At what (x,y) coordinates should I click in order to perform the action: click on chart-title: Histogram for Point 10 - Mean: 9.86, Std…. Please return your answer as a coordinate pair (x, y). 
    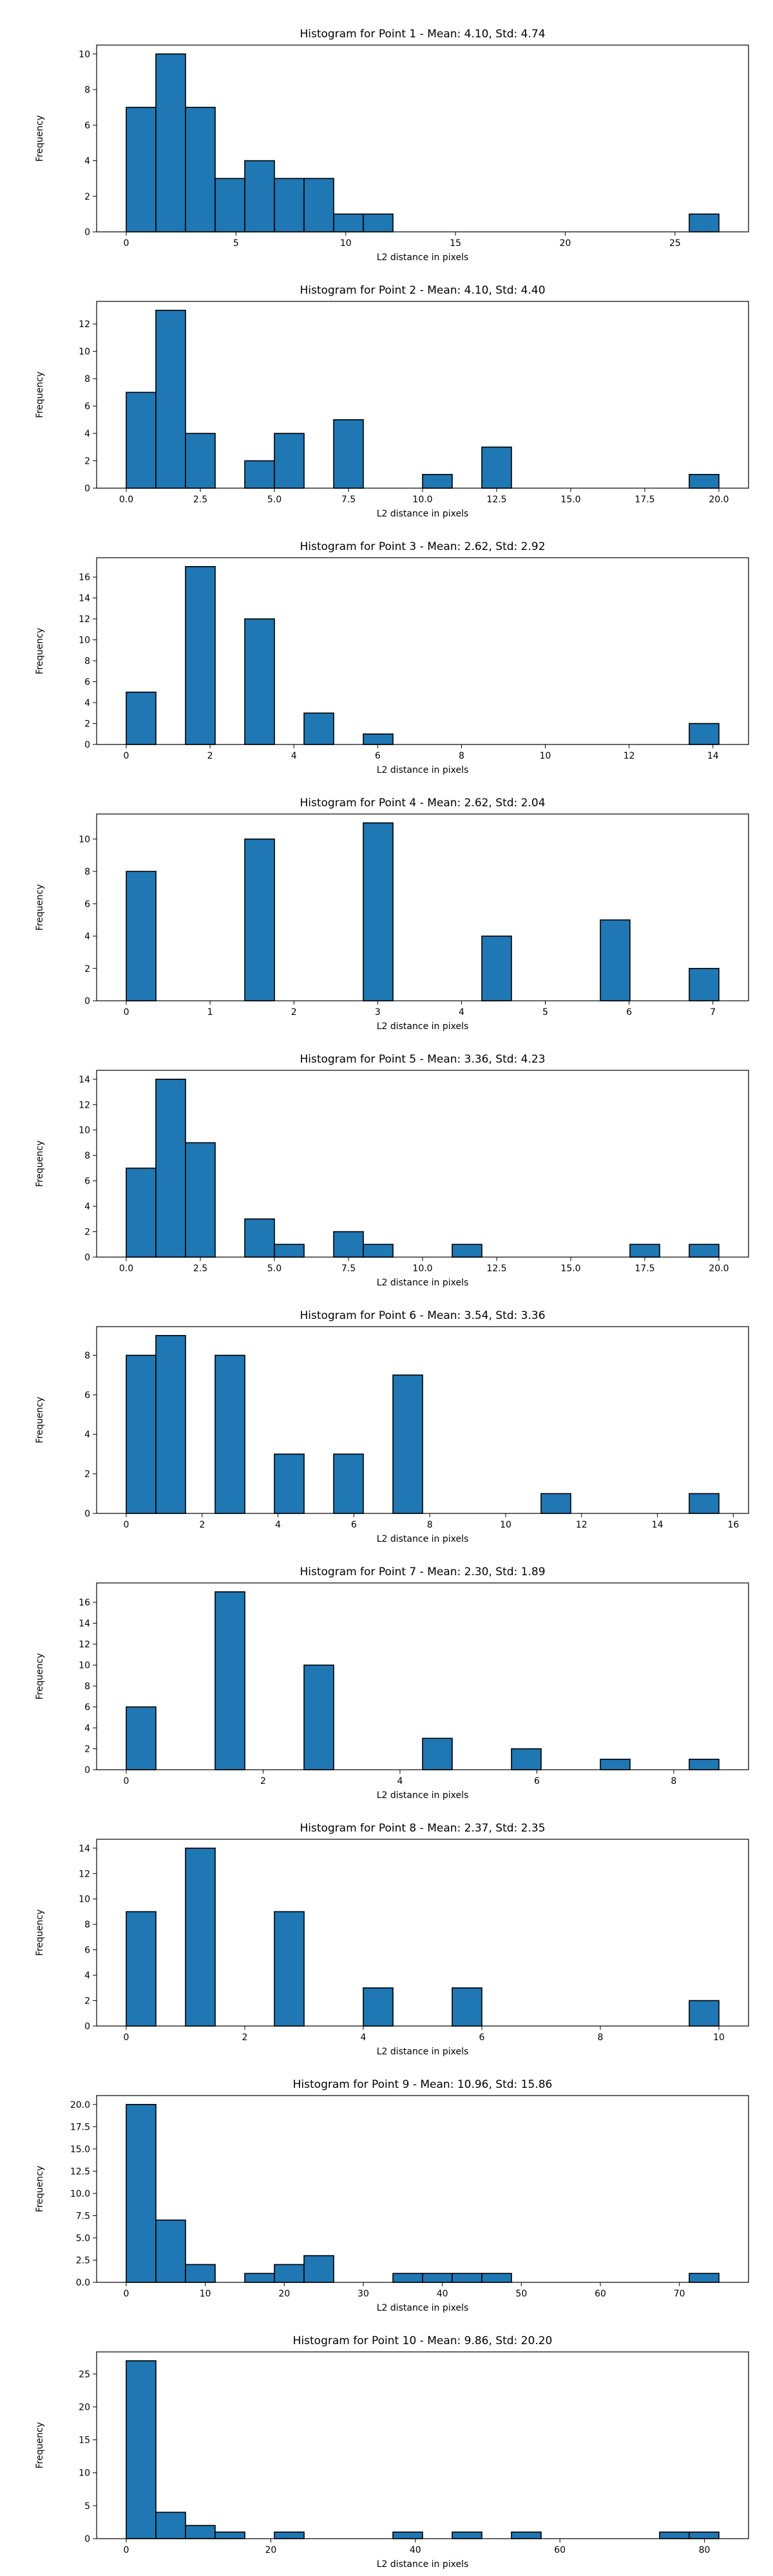
    Looking at the image, I should click on (423, 2340).